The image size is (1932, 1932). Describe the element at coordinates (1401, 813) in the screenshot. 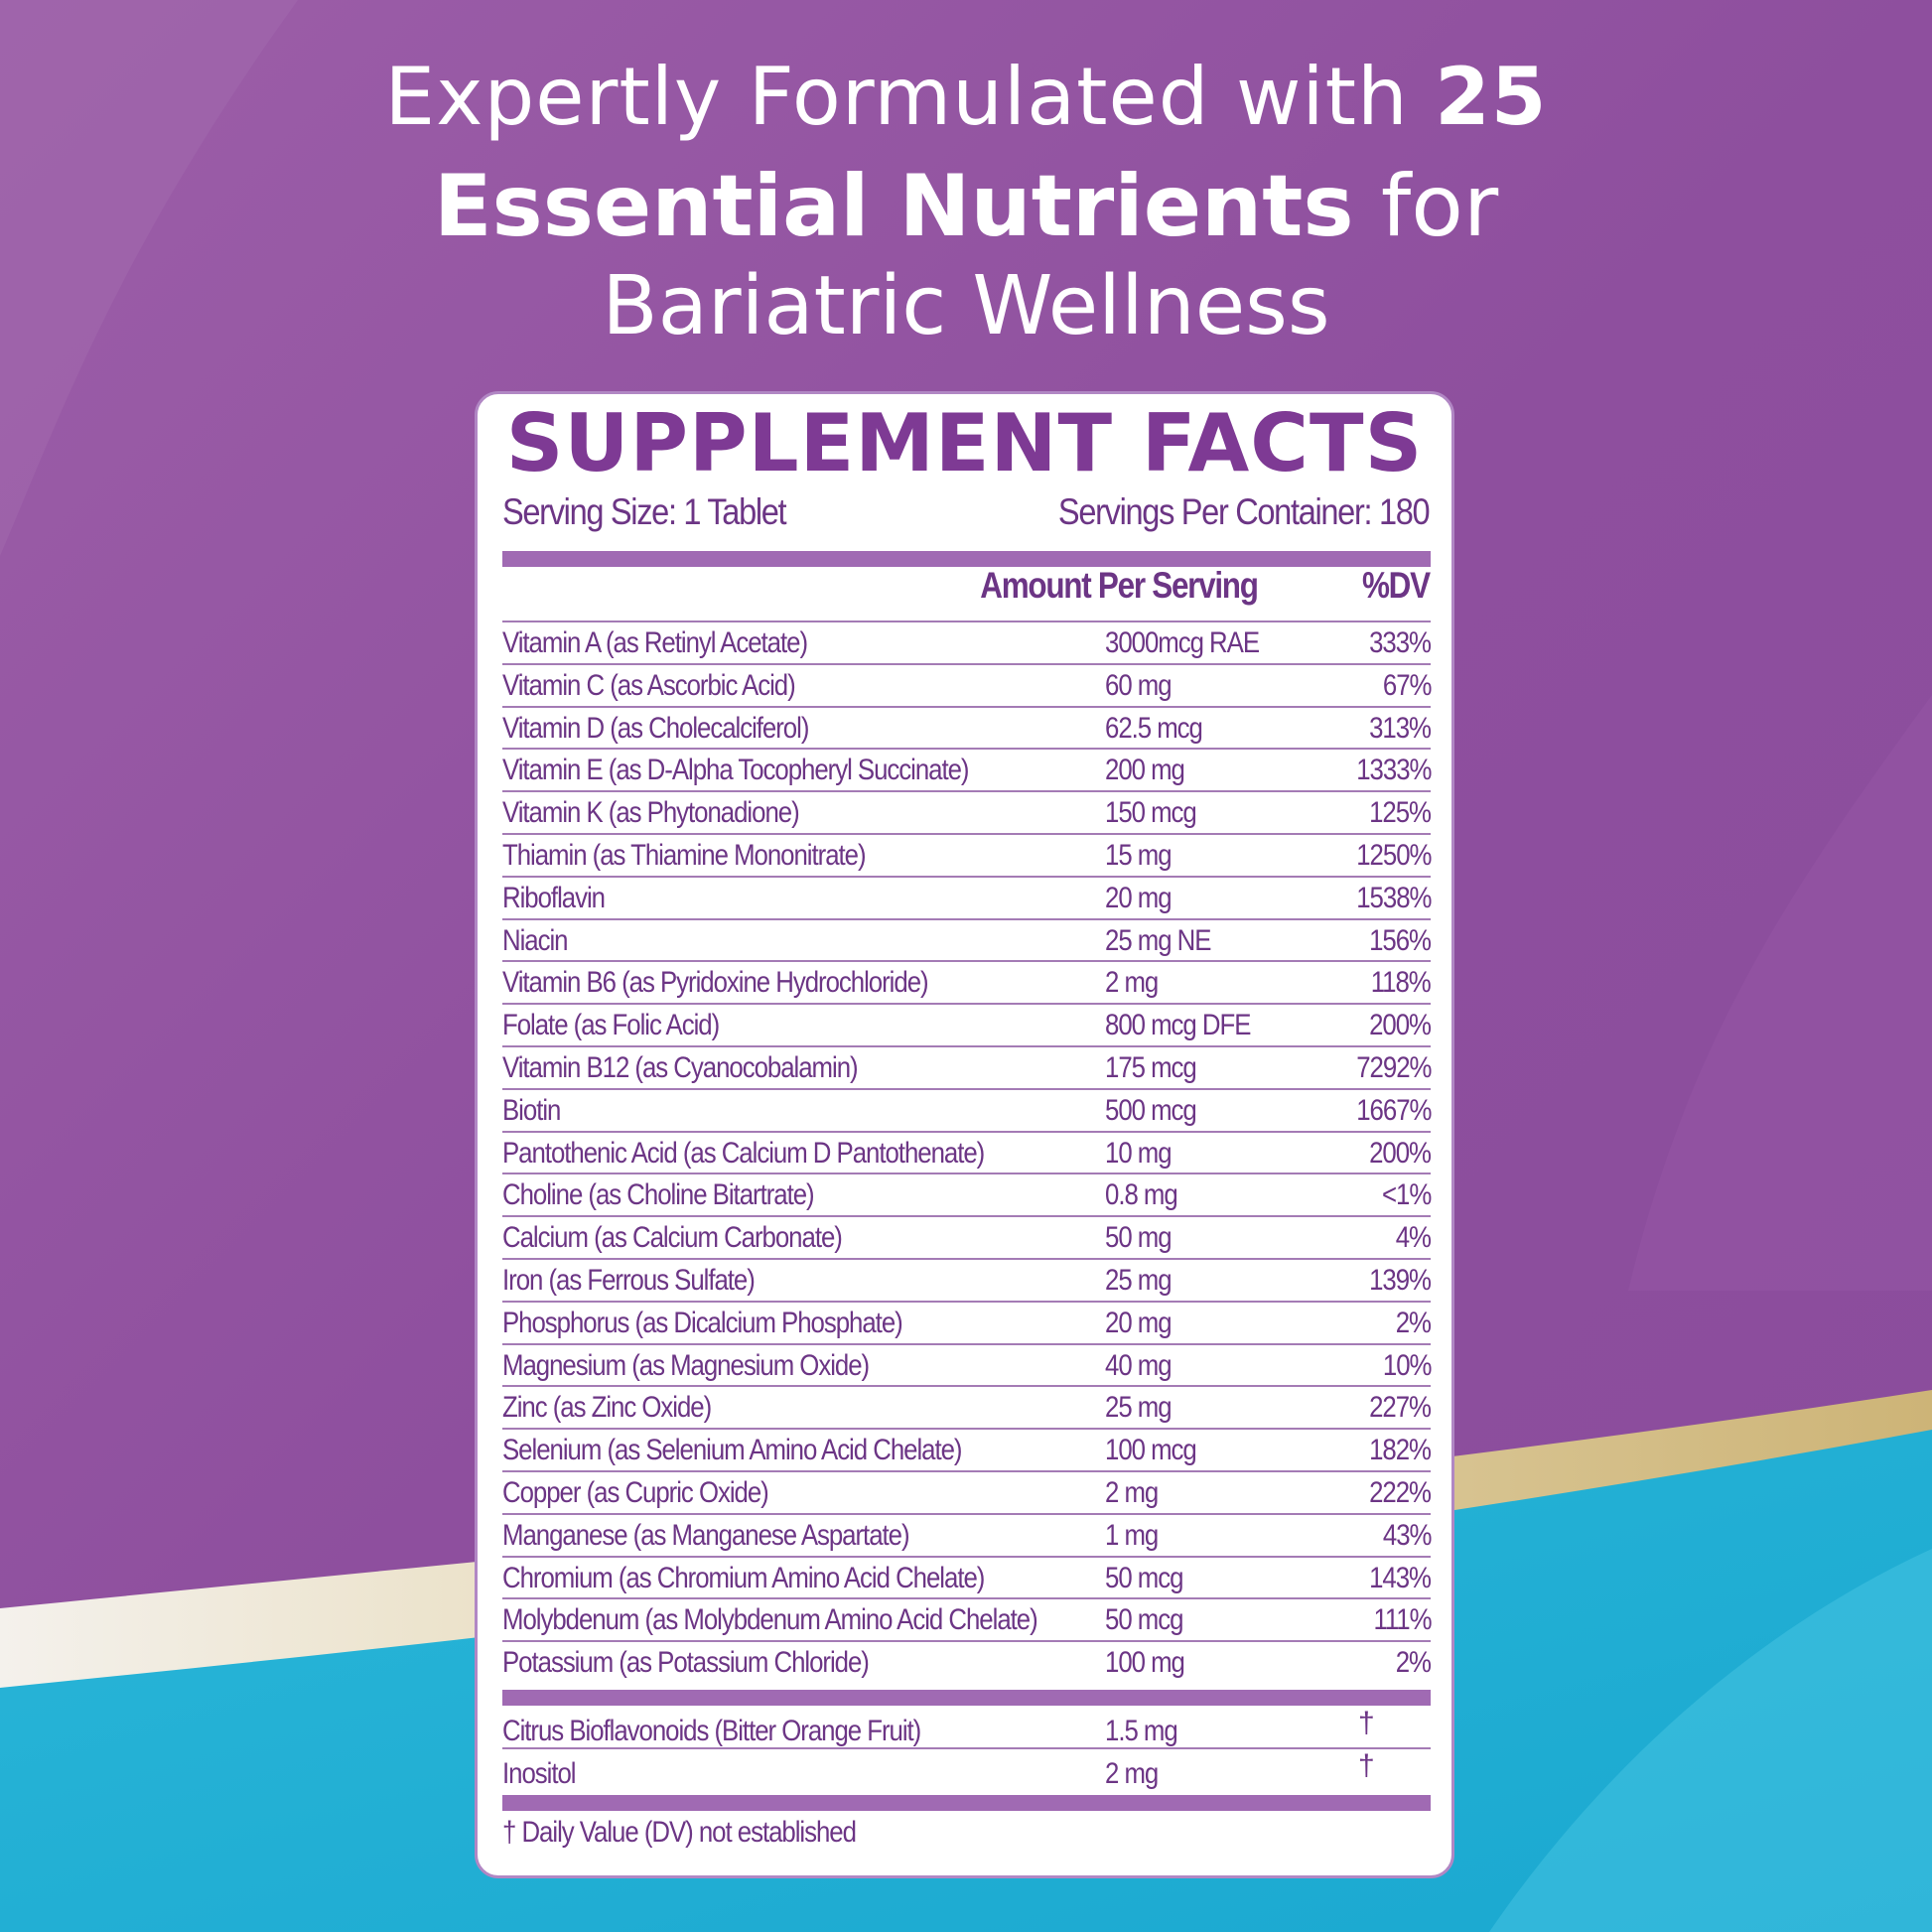

I see `nutrient-dv: 125%` at that location.